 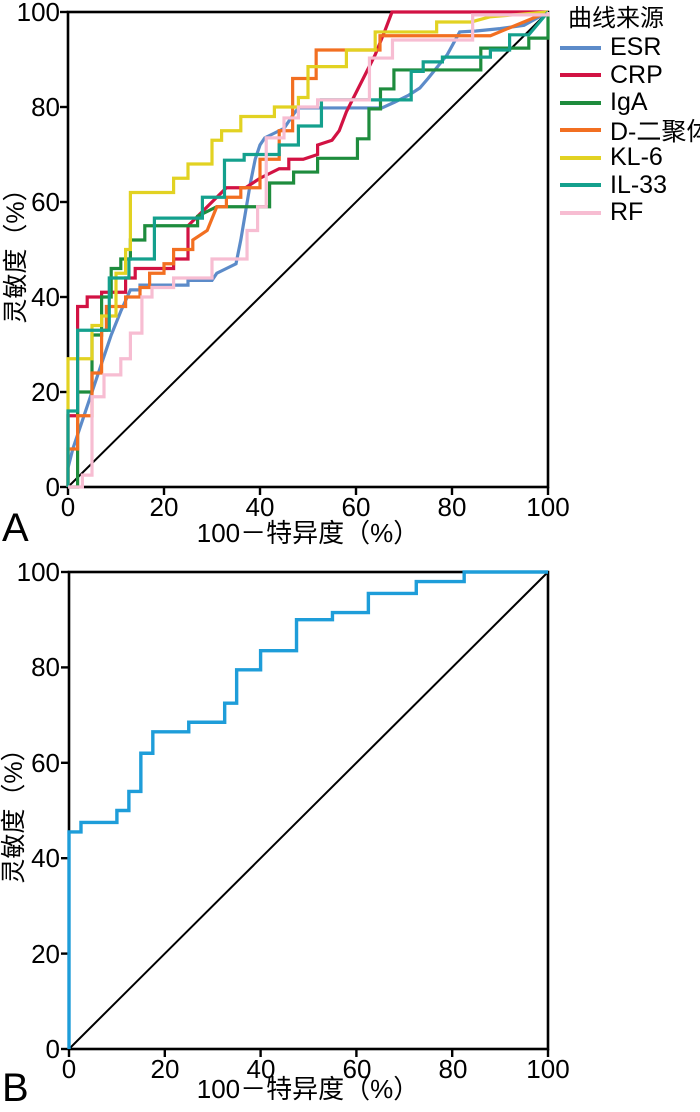 What do you see at coordinates (636, 157) in the screenshot?
I see `legend-label-kl6: KL-6` at bounding box center [636, 157].